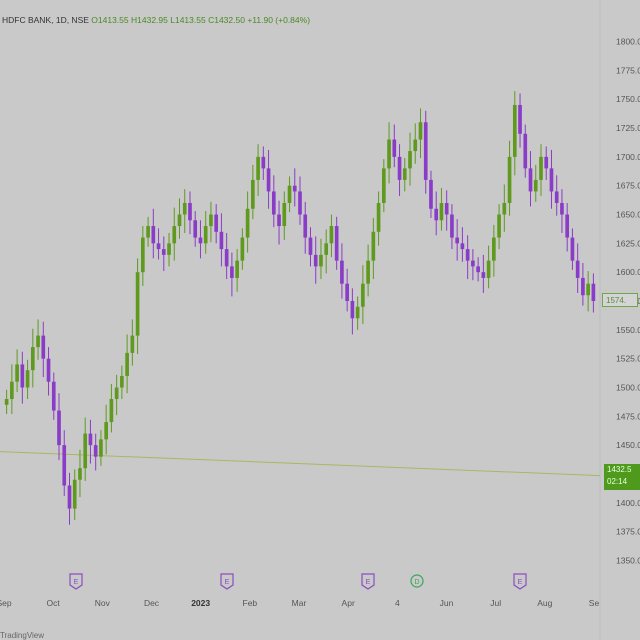 Image resolution: width=640 pixels, height=640 pixels. What do you see at coordinates (628, 272) in the screenshot?
I see `y-tick-label: 1600.0` at bounding box center [628, 272].